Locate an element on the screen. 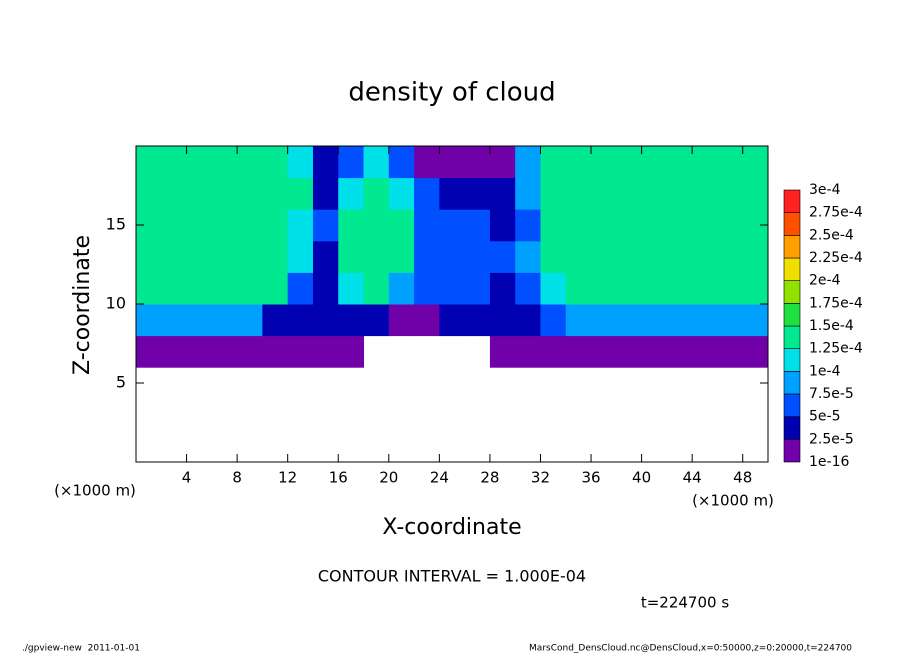  x-tick-label: 48 is located at coordinates (742, 478).